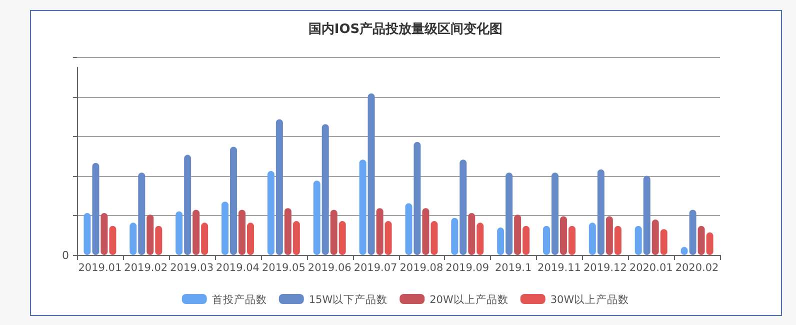 The height and width of the screenshot is (325, 796). I want to click on legend-label: 30W以上产品数, so click(590, 299).